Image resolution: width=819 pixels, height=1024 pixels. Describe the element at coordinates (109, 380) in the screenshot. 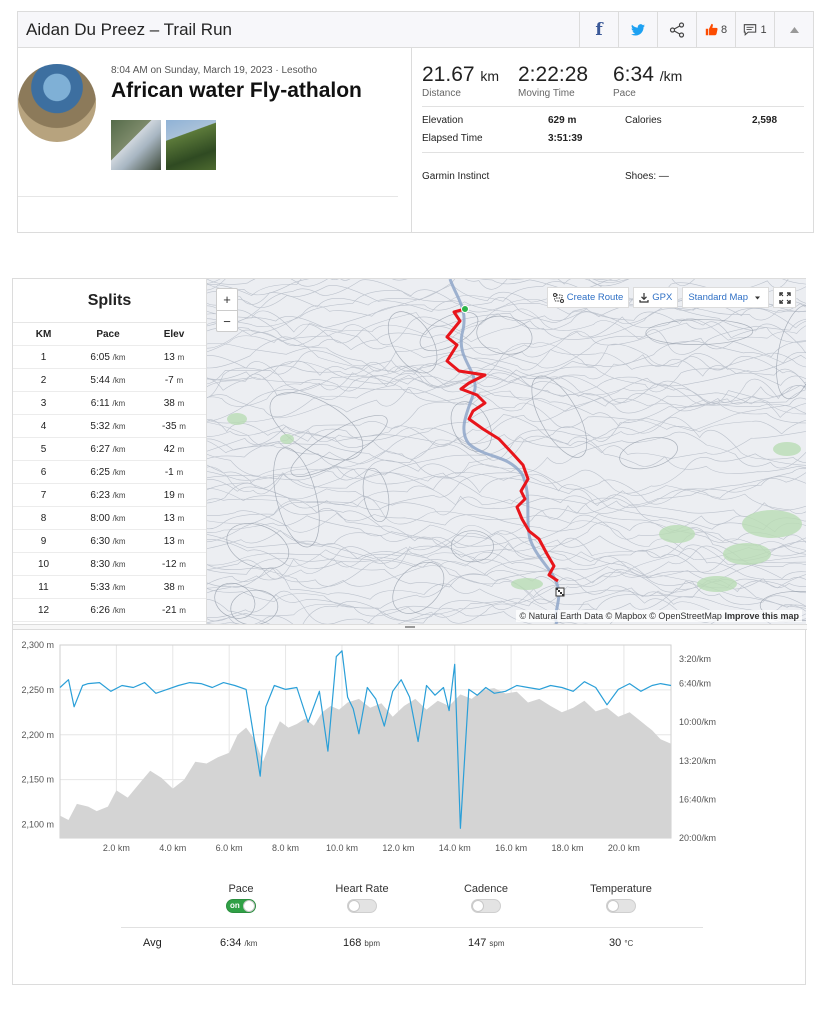

I see `split-row: 2 5:44 /km -7 m` at that location.